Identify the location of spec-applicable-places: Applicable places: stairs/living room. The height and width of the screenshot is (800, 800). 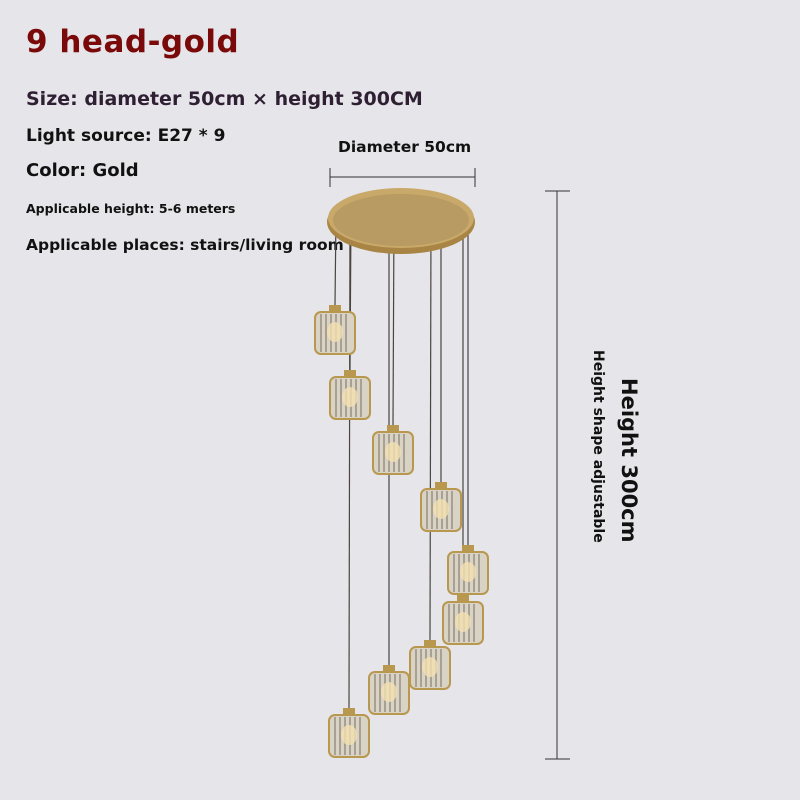
(185, 245).